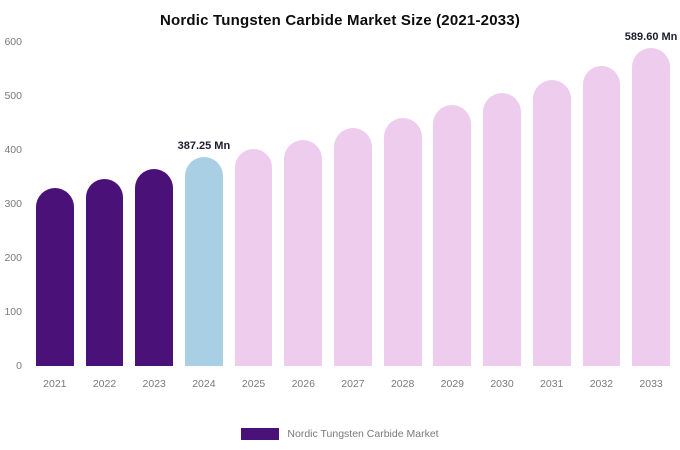  I want to click on y-tick-label: 200, so click(13, 258).